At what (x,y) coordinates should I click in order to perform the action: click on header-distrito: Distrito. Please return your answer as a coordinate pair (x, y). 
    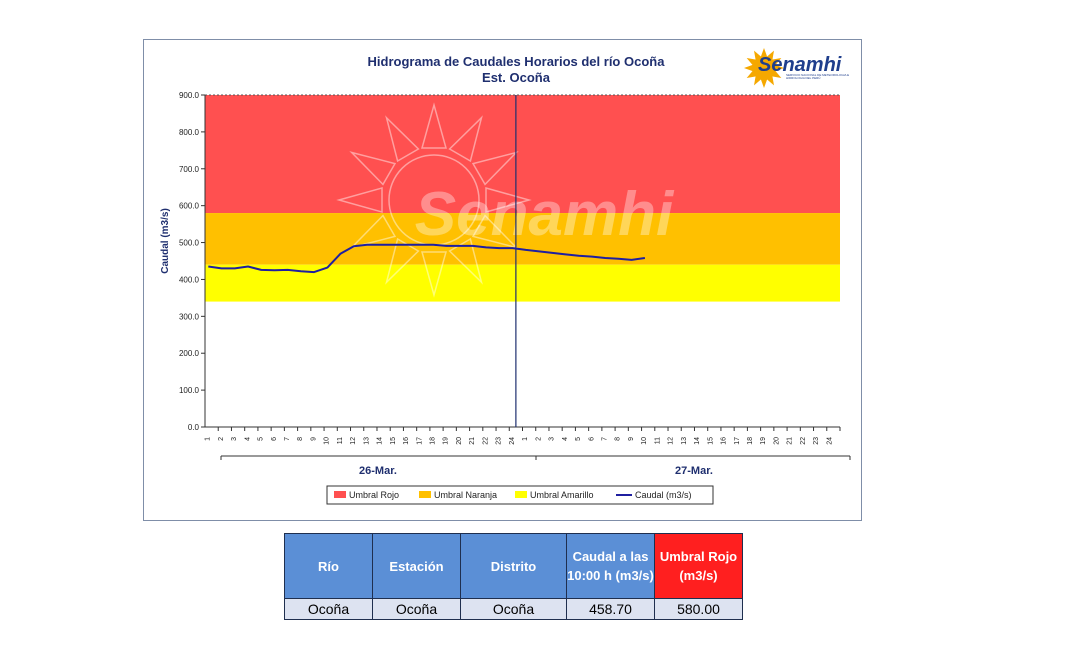
    Looking at the image, I should click on (513, 566).